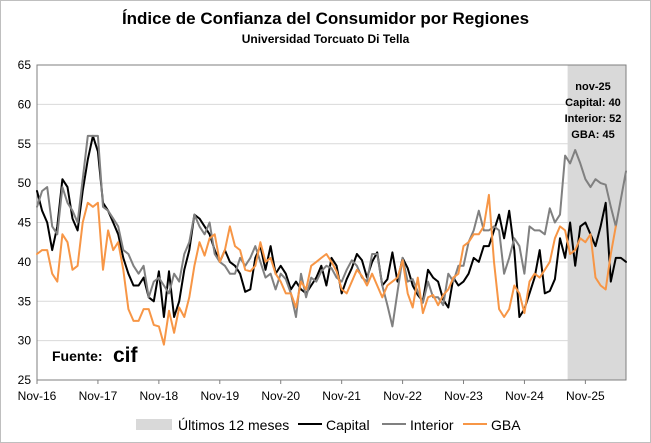 Image resolution: width=651 pixels, height=443 pixels. Describe the element at coordinates (593, 103) in the screenshot. I see `annotation-capital: Capital: 40` at that location.